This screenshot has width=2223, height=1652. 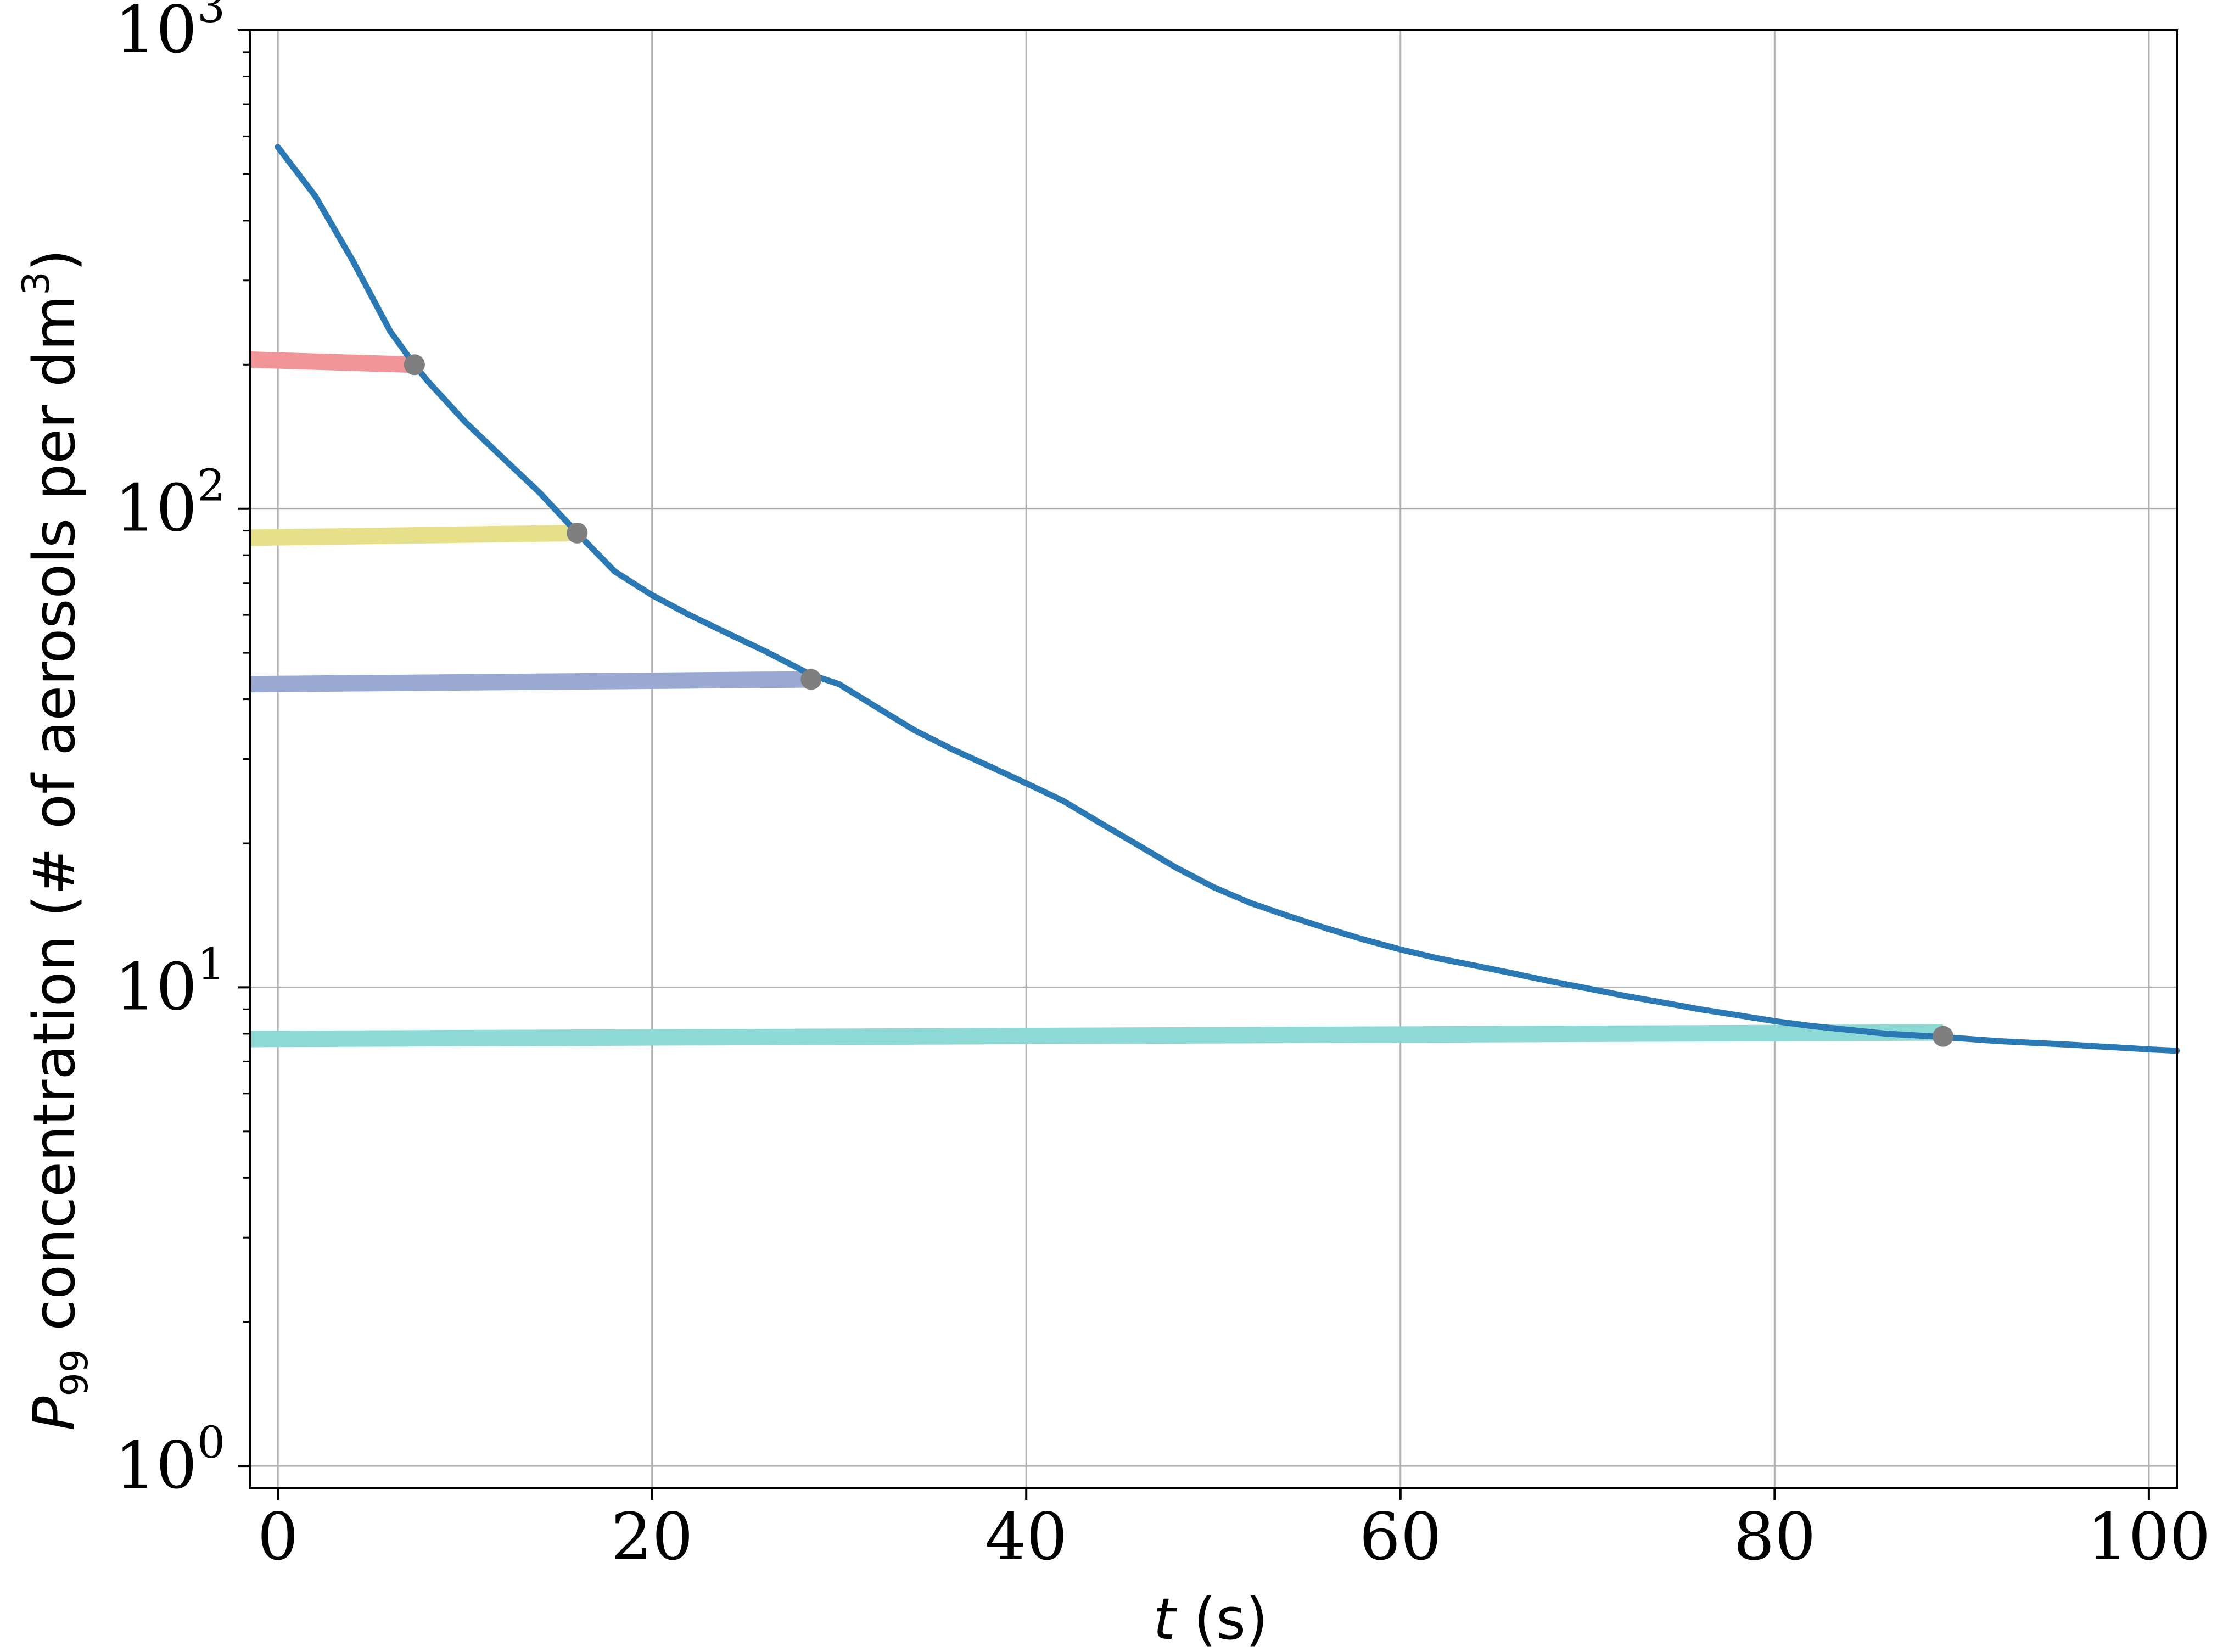 What do you see at coordinates (211, 486) in the screenshot?
I see `y-tick-label-exponent: 2` at bounding box center [211, 486].